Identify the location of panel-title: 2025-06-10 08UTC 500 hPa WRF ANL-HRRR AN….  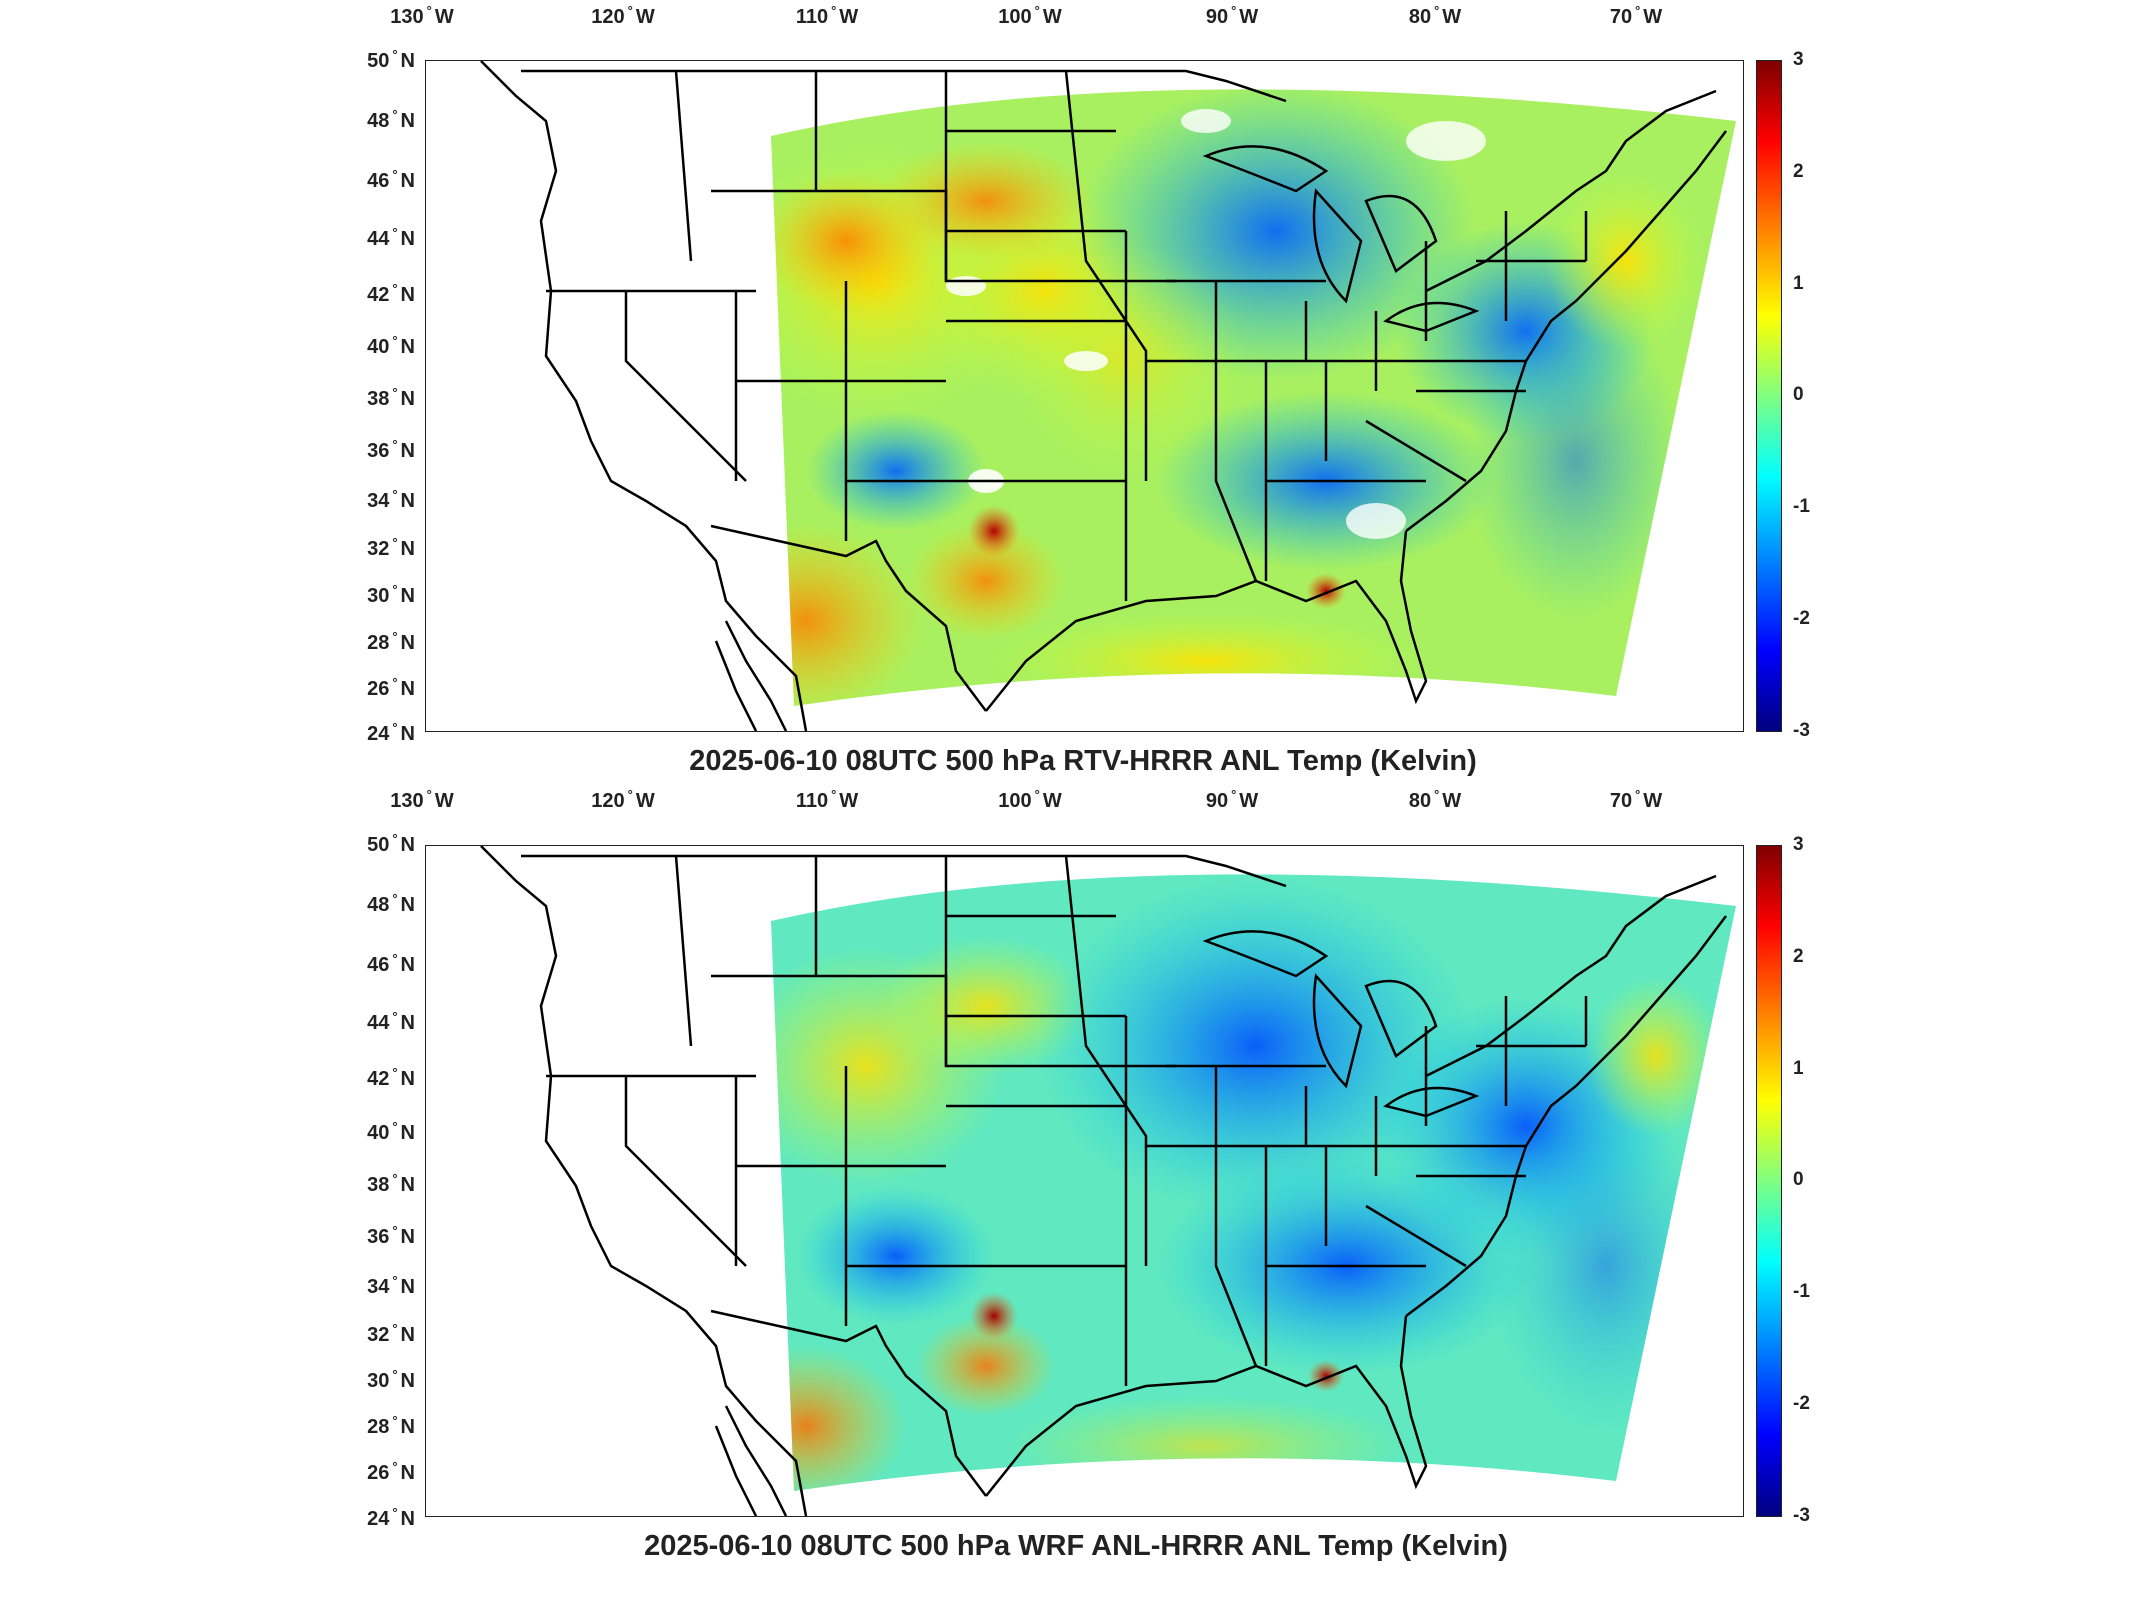
(1076, 1546).